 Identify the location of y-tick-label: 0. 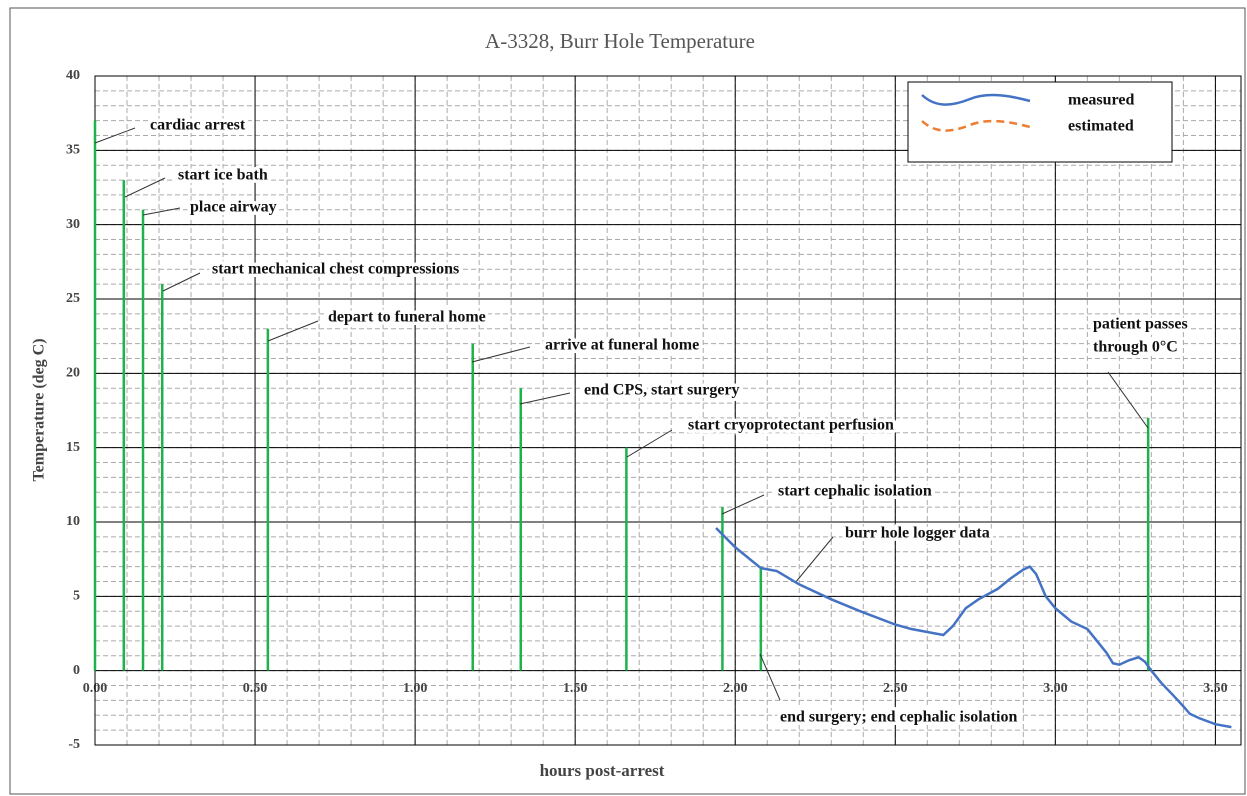
(76, 670).